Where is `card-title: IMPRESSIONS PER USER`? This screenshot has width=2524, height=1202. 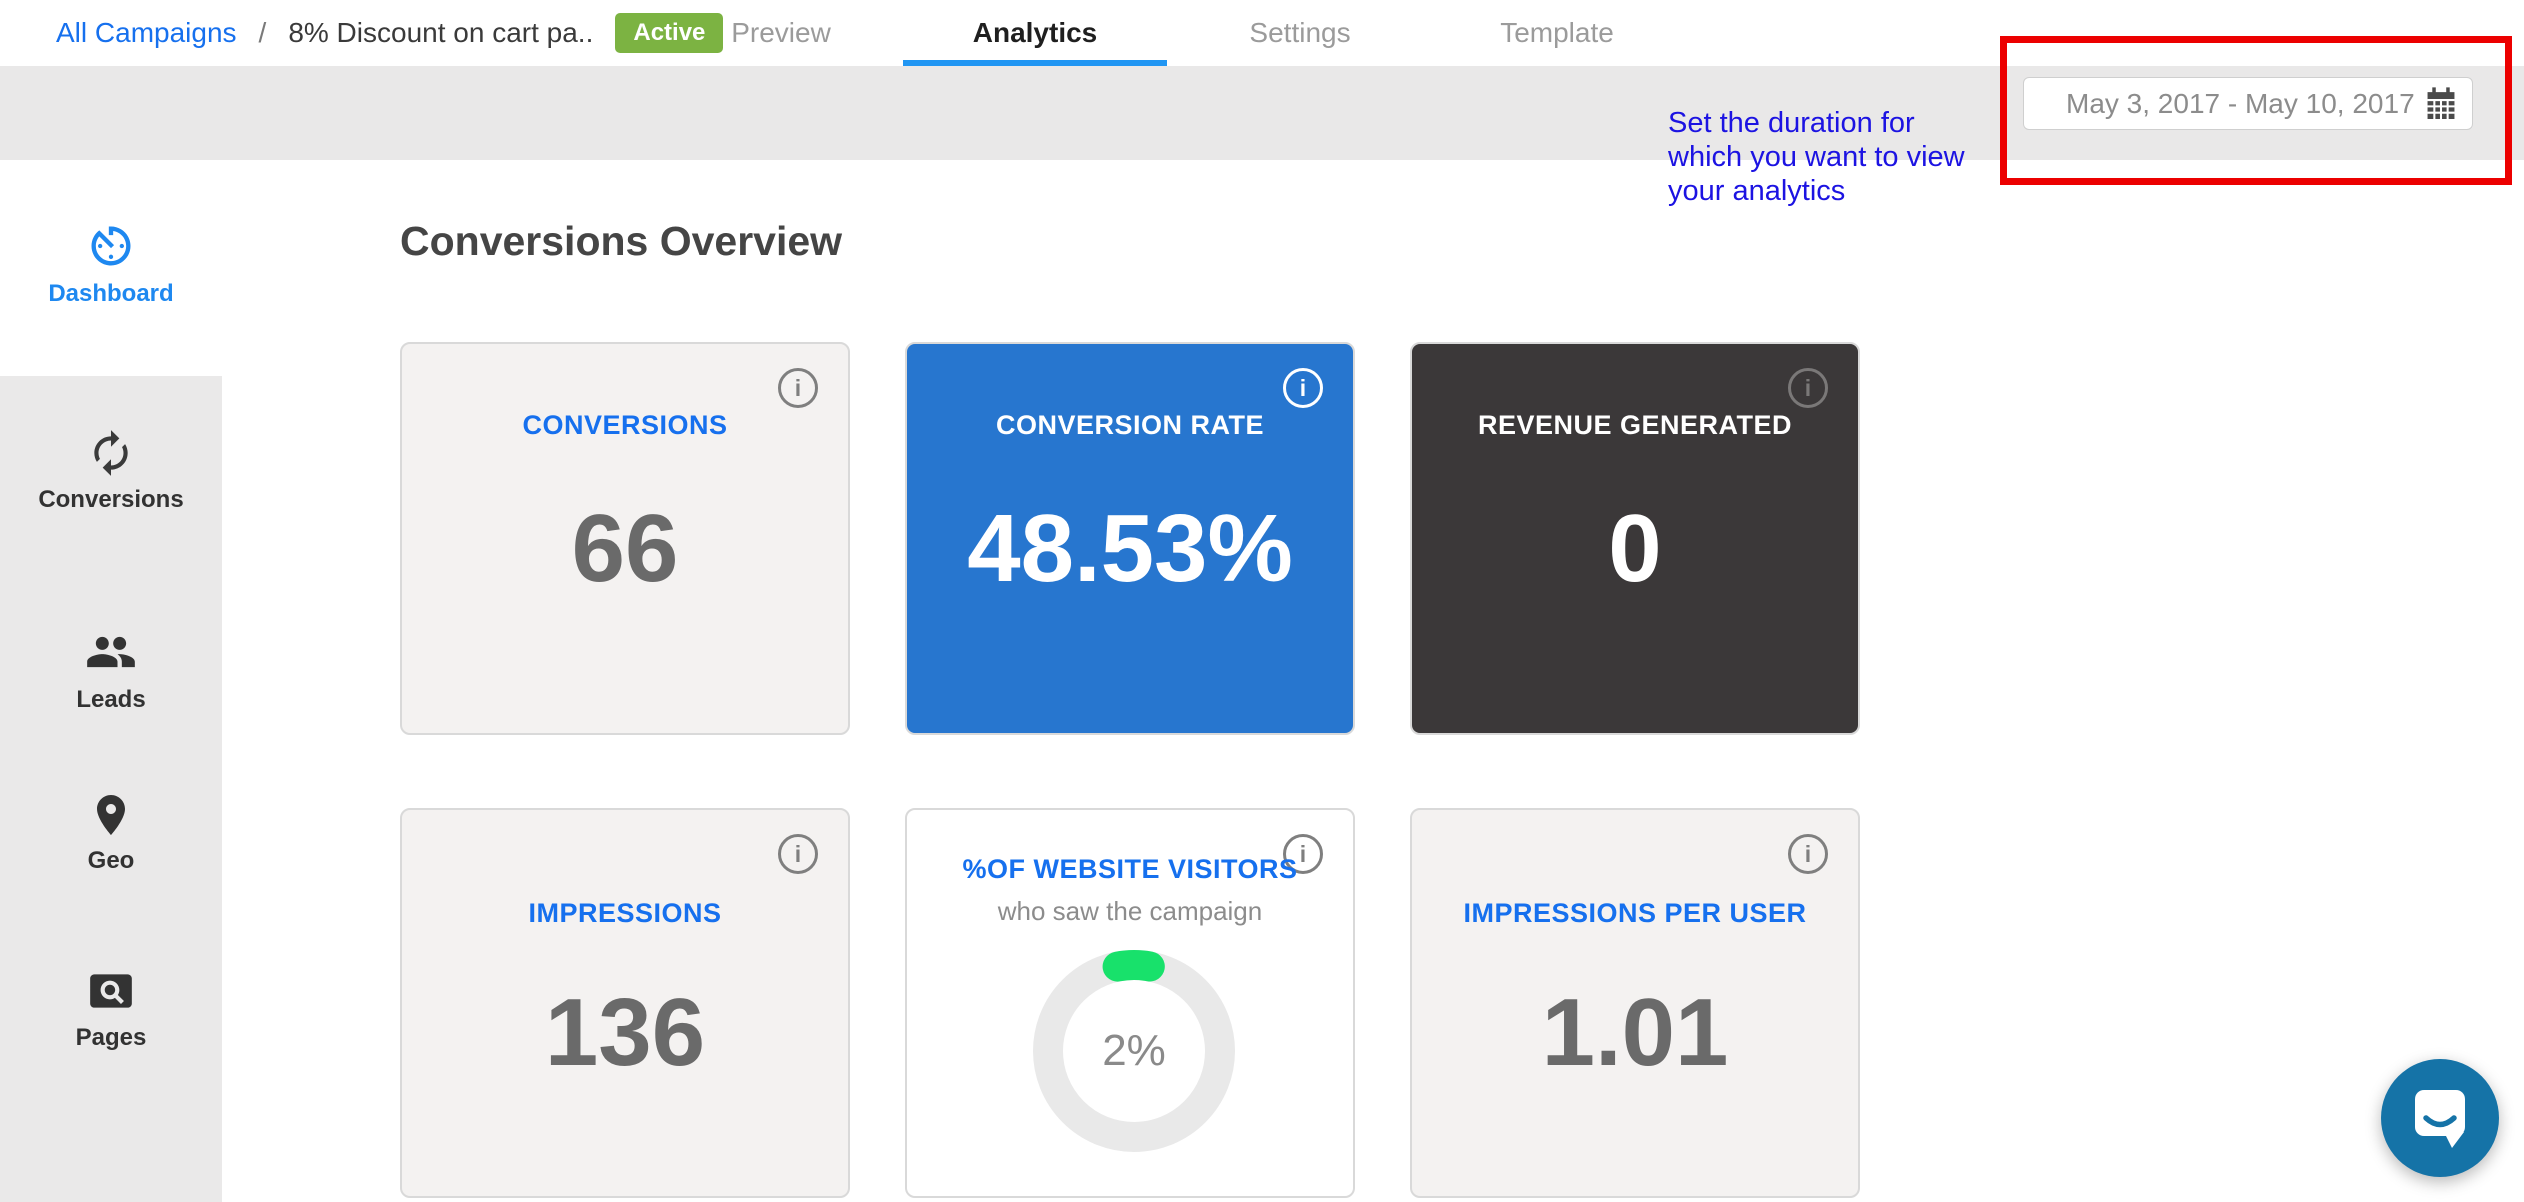
card-title: IMPRESSIONS PER USER is located at coordinates (1635, 913).